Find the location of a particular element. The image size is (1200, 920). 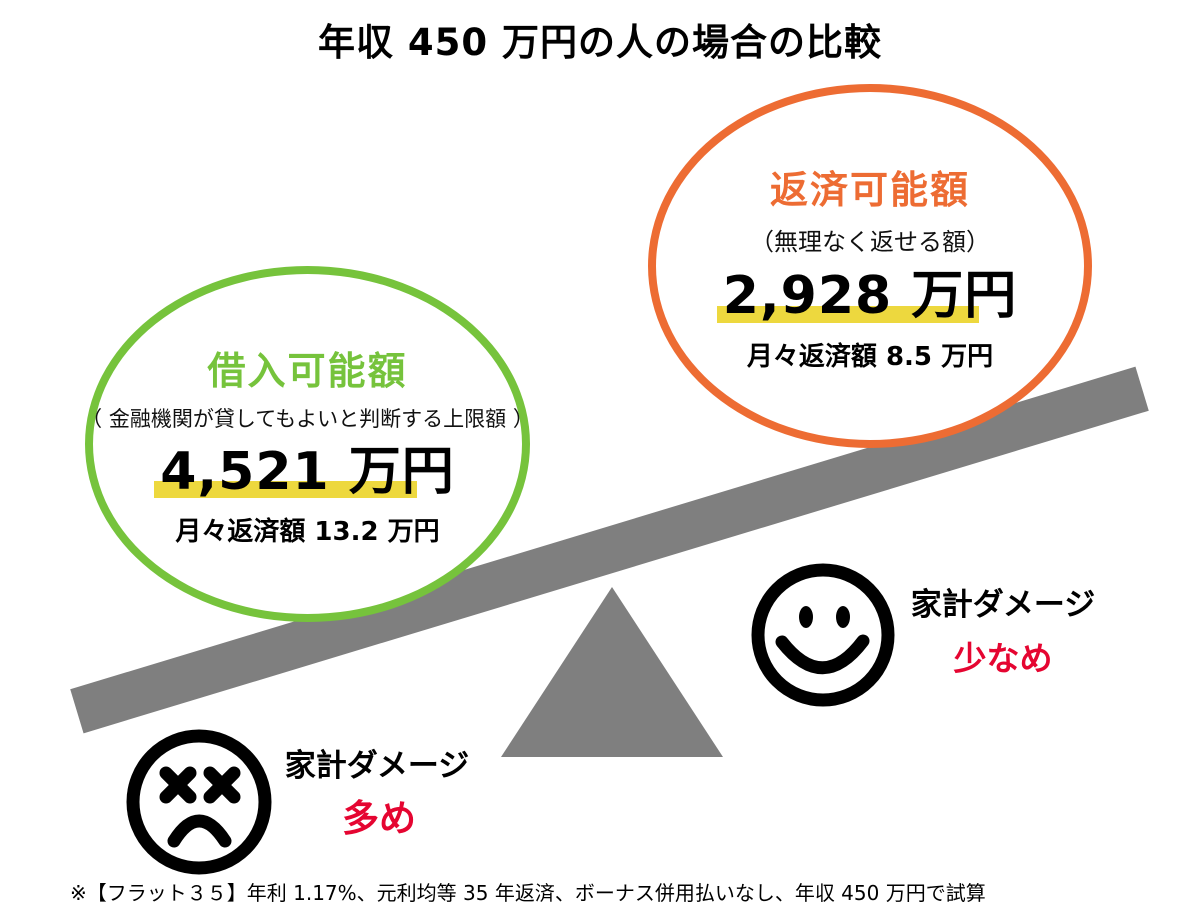

smiley-face-icon is located at coordinates (823, 635).